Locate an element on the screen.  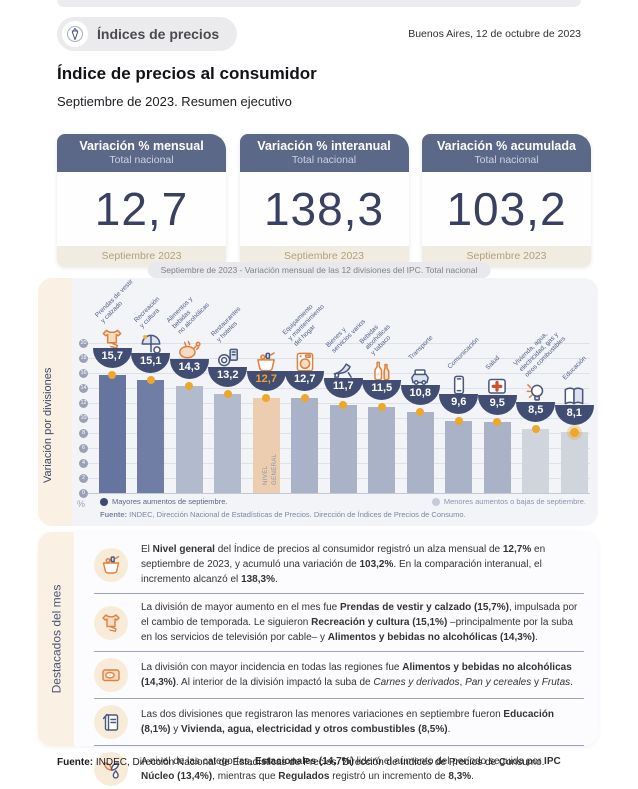
indec-logo-icon is located at coordinates (75, 34).